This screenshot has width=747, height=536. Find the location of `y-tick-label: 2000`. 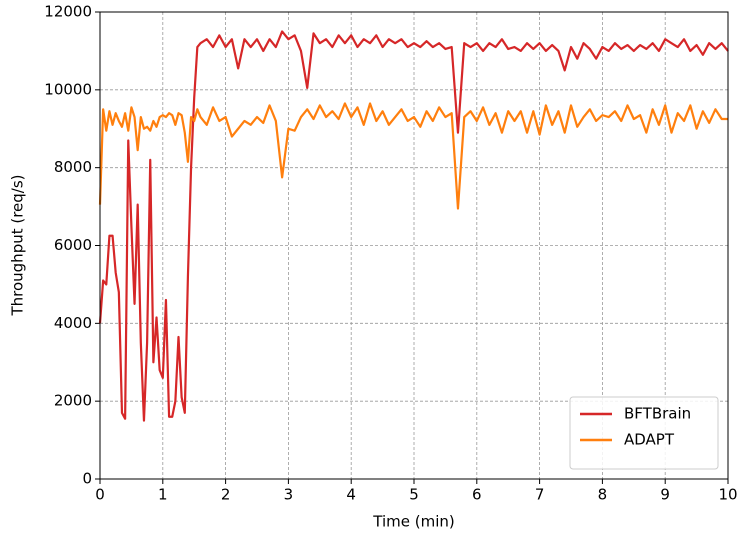

y-tick-label: 2000 is located at coordinates (73, 401).